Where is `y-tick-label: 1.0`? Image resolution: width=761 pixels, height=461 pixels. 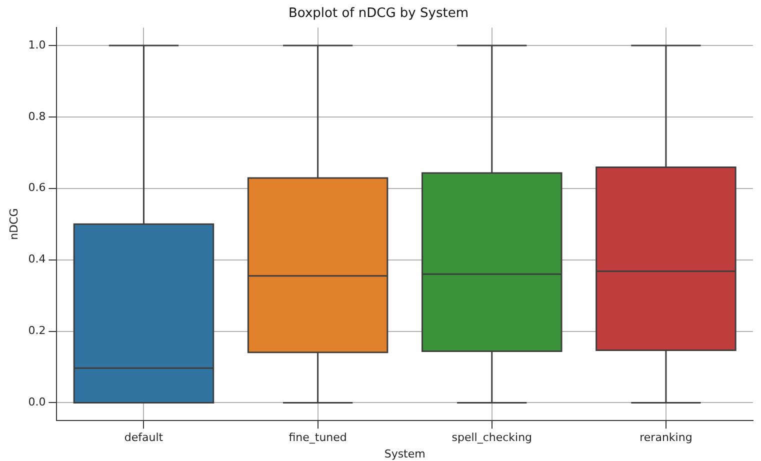 y-tick-label: 1.0 is located at coordinates (37, 45).